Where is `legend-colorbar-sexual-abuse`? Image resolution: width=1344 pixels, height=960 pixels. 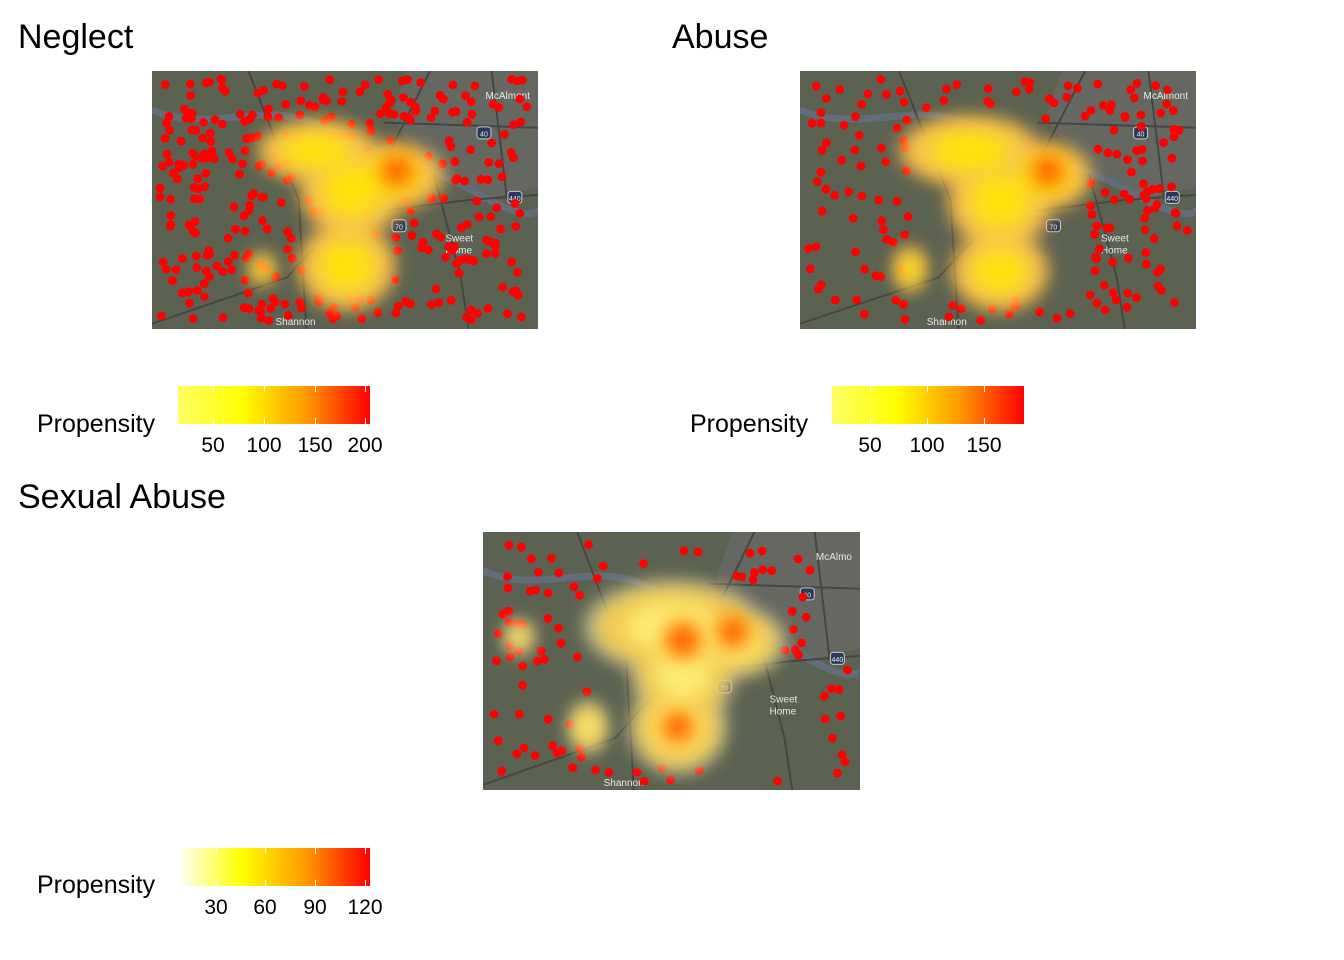 legend-colorbar-sexual-abuse is located at coordinates (274, 867).